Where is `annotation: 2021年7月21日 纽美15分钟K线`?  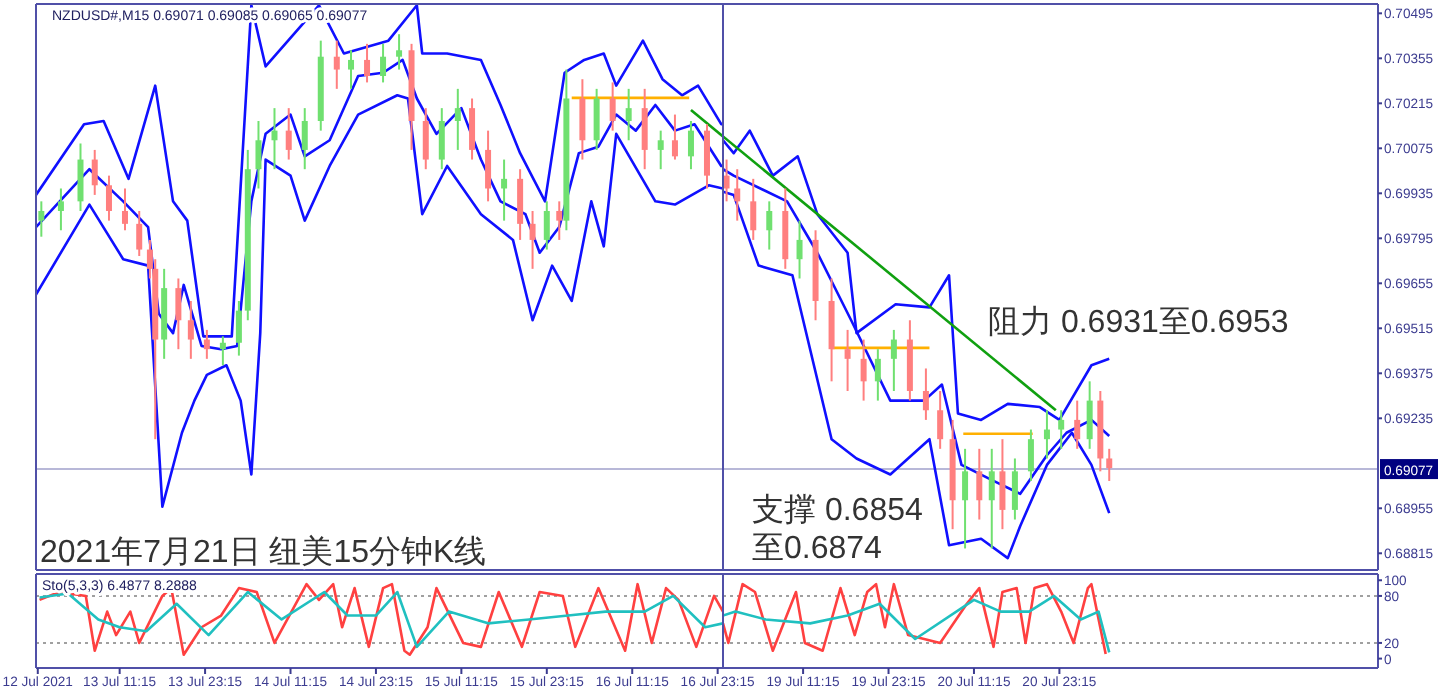 annotation: 2021年7月21日 纽美15分钟K线 is located at coordinates (263, 552).